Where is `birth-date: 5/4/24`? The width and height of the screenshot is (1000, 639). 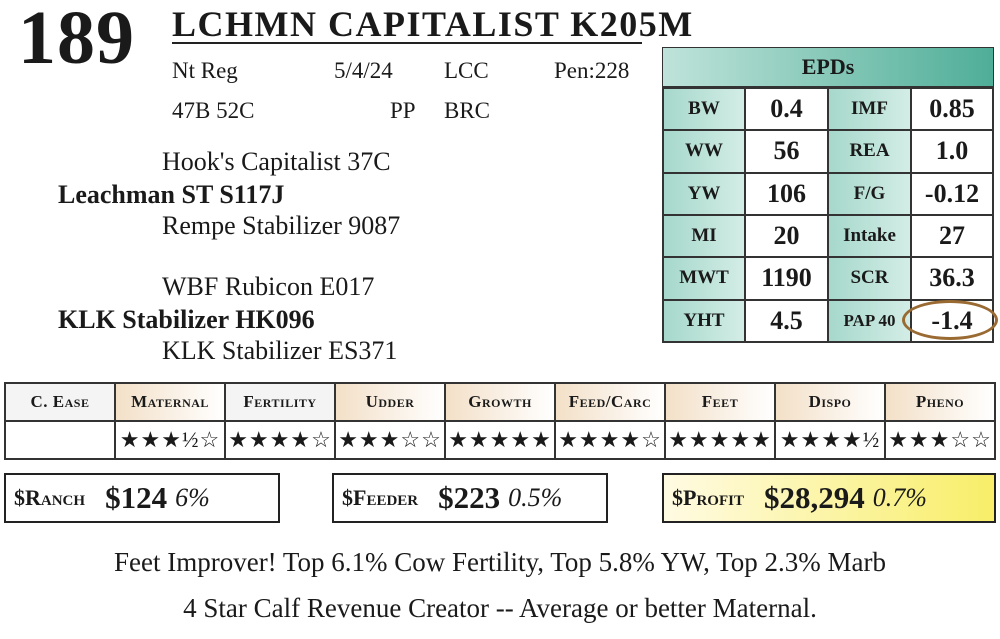 birth-date: 5/4/24 is located at coordinates (363, 70).